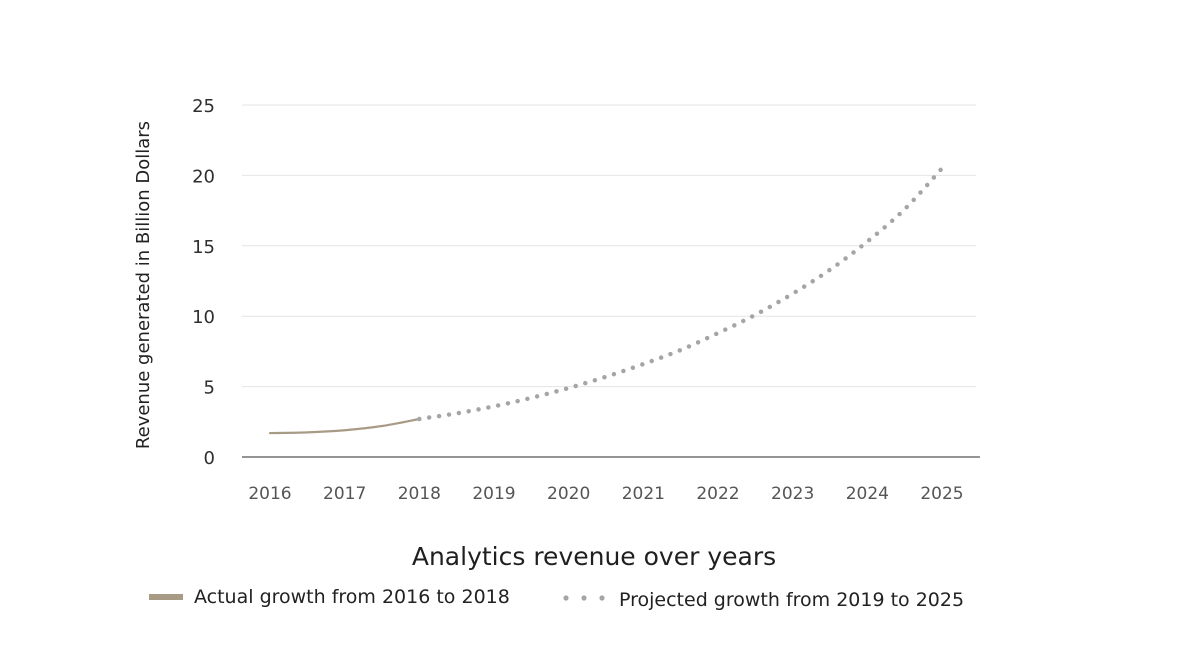 The height and width of the screenshot is (650, 1200). I want to click on series-line-actual, so click(344, 426).